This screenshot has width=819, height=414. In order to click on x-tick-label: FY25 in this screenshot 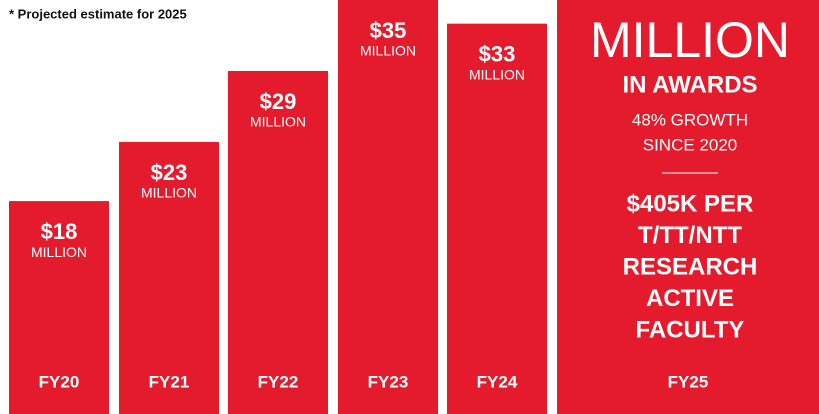, I will do `click(688, 381)`.